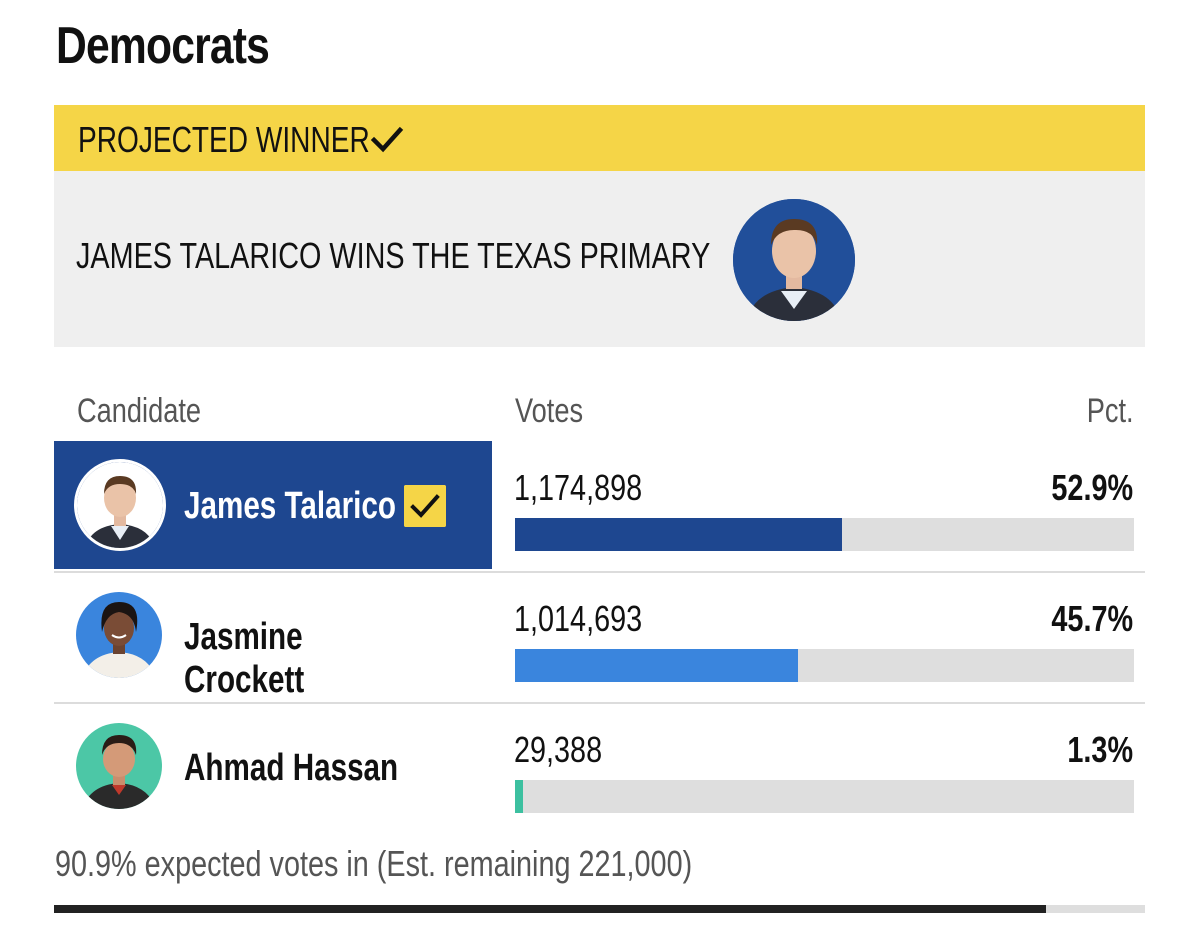 The image size is (1200, 930). What do you see at coordinates (578, 487) in the screenshot?
I see `vote-count: 1,174,898` at bounding box center [578, 487].